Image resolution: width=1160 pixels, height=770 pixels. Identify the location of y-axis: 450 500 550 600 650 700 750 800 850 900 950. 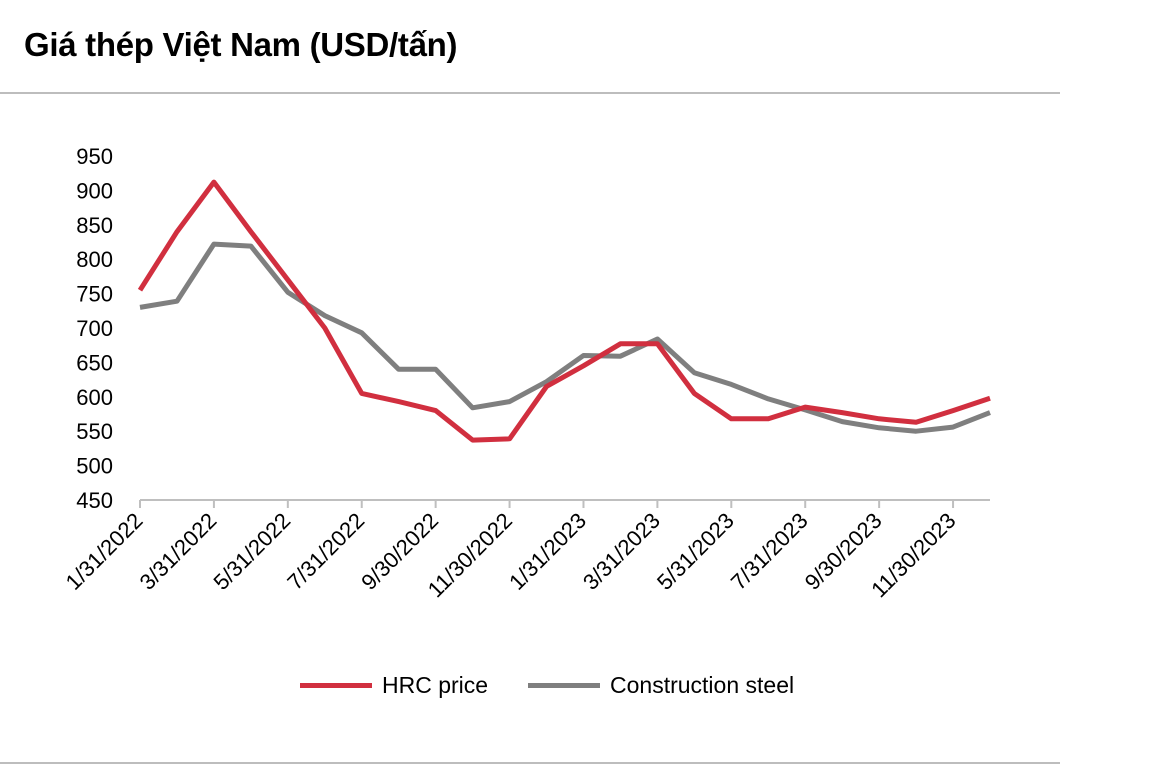
(94, 328).